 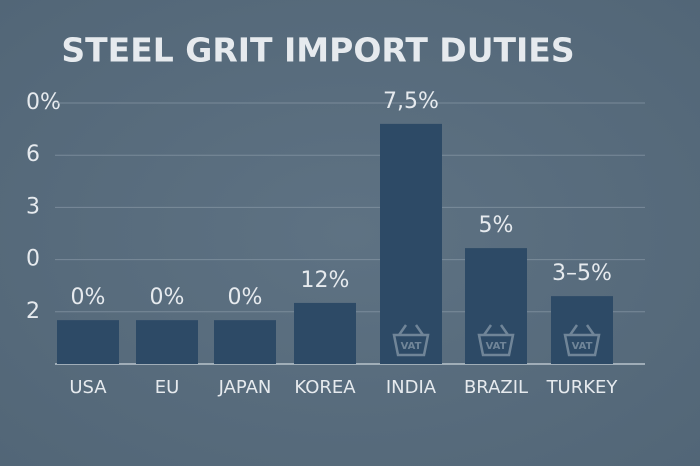 What do you see at coordinates (496, 387) in the screenshot?
I see `x-tick-label: BRAZIL` at bounding box center [496, 387].